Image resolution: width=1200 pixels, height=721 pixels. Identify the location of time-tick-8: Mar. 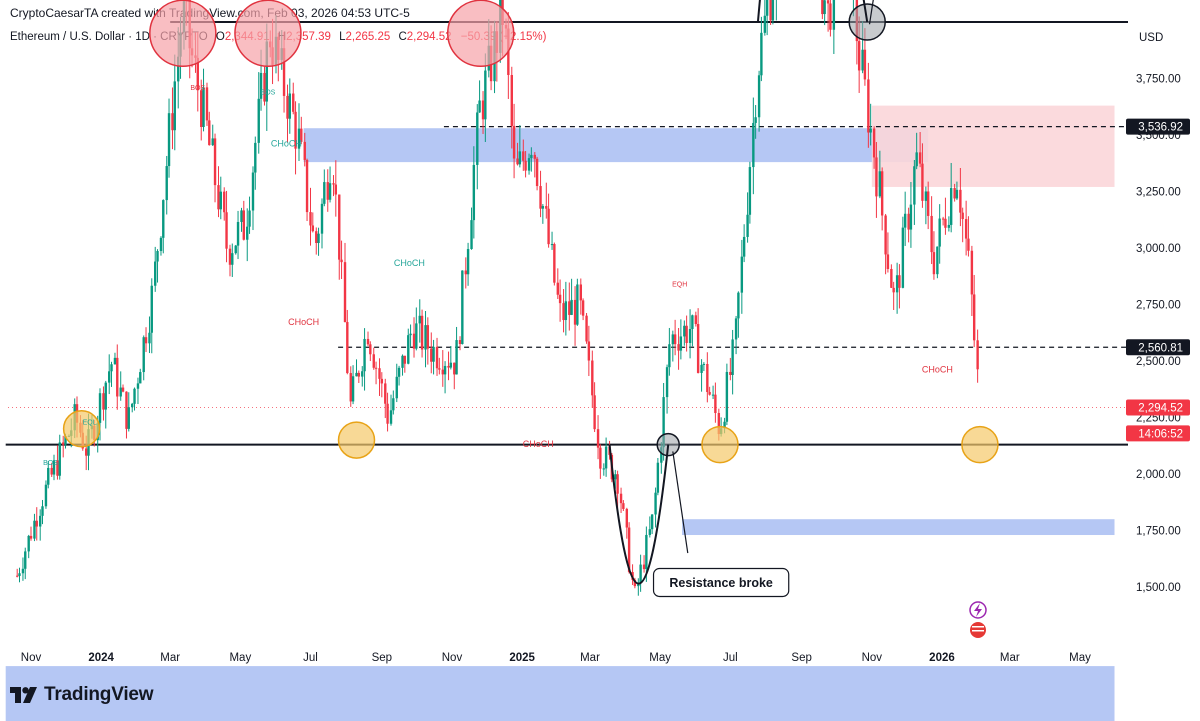
(590, 658).